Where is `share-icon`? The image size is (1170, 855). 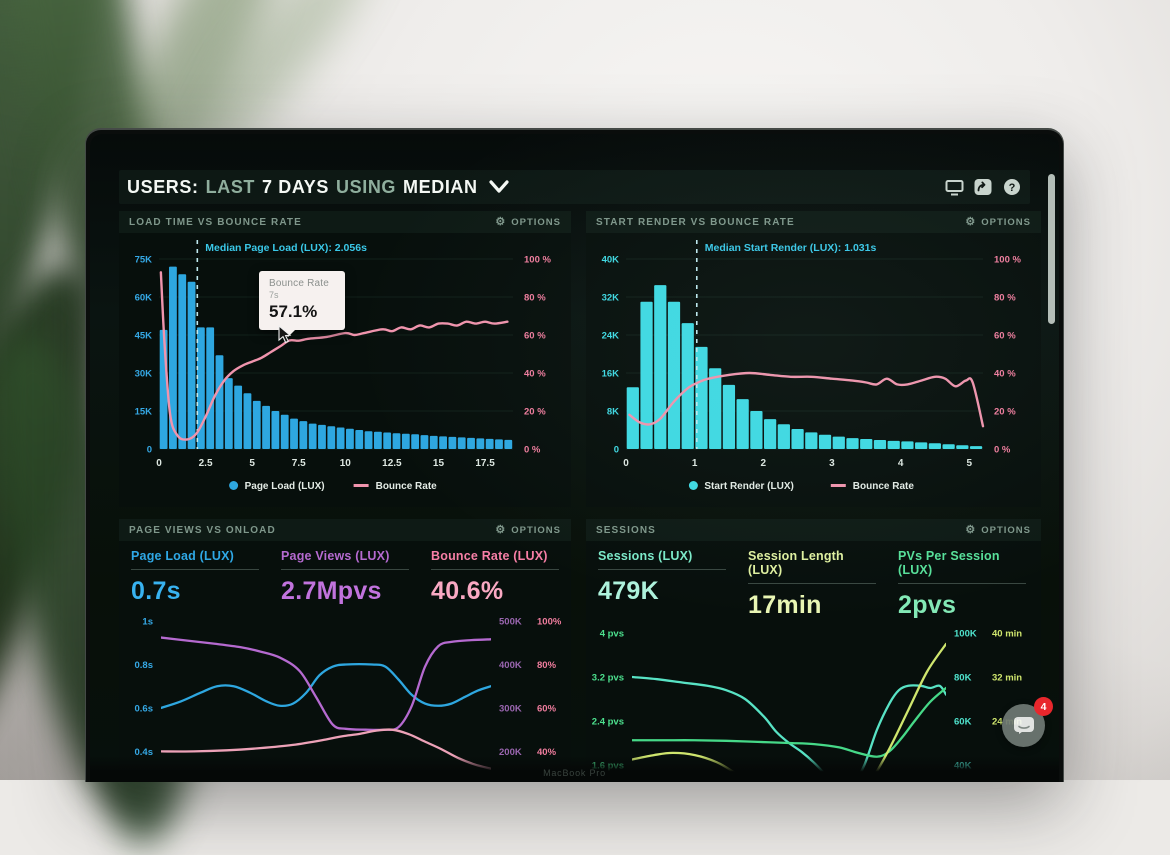
share-icon is located at coordinates (983, 187).